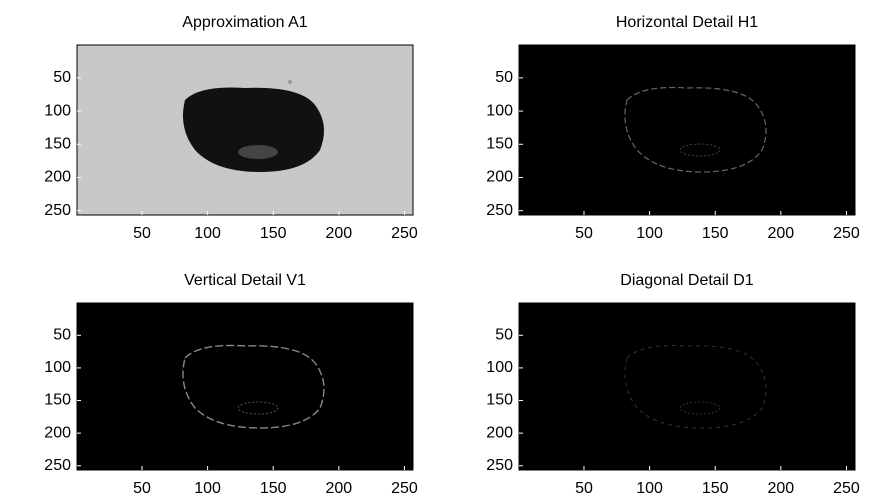  I want to click on image-h1, so click(687, 130).